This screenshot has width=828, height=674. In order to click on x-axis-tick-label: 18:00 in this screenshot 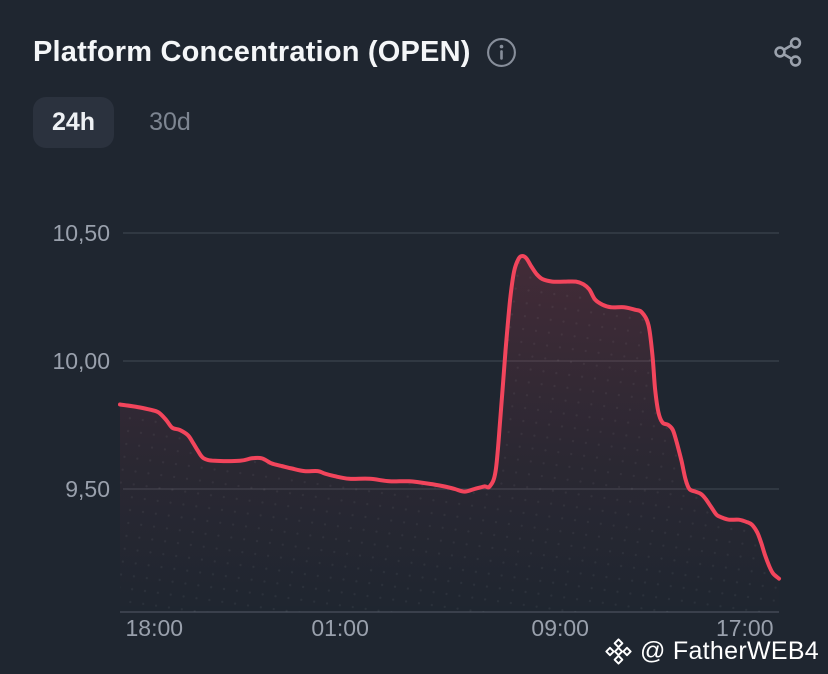, I will do `click(154, 628)`.